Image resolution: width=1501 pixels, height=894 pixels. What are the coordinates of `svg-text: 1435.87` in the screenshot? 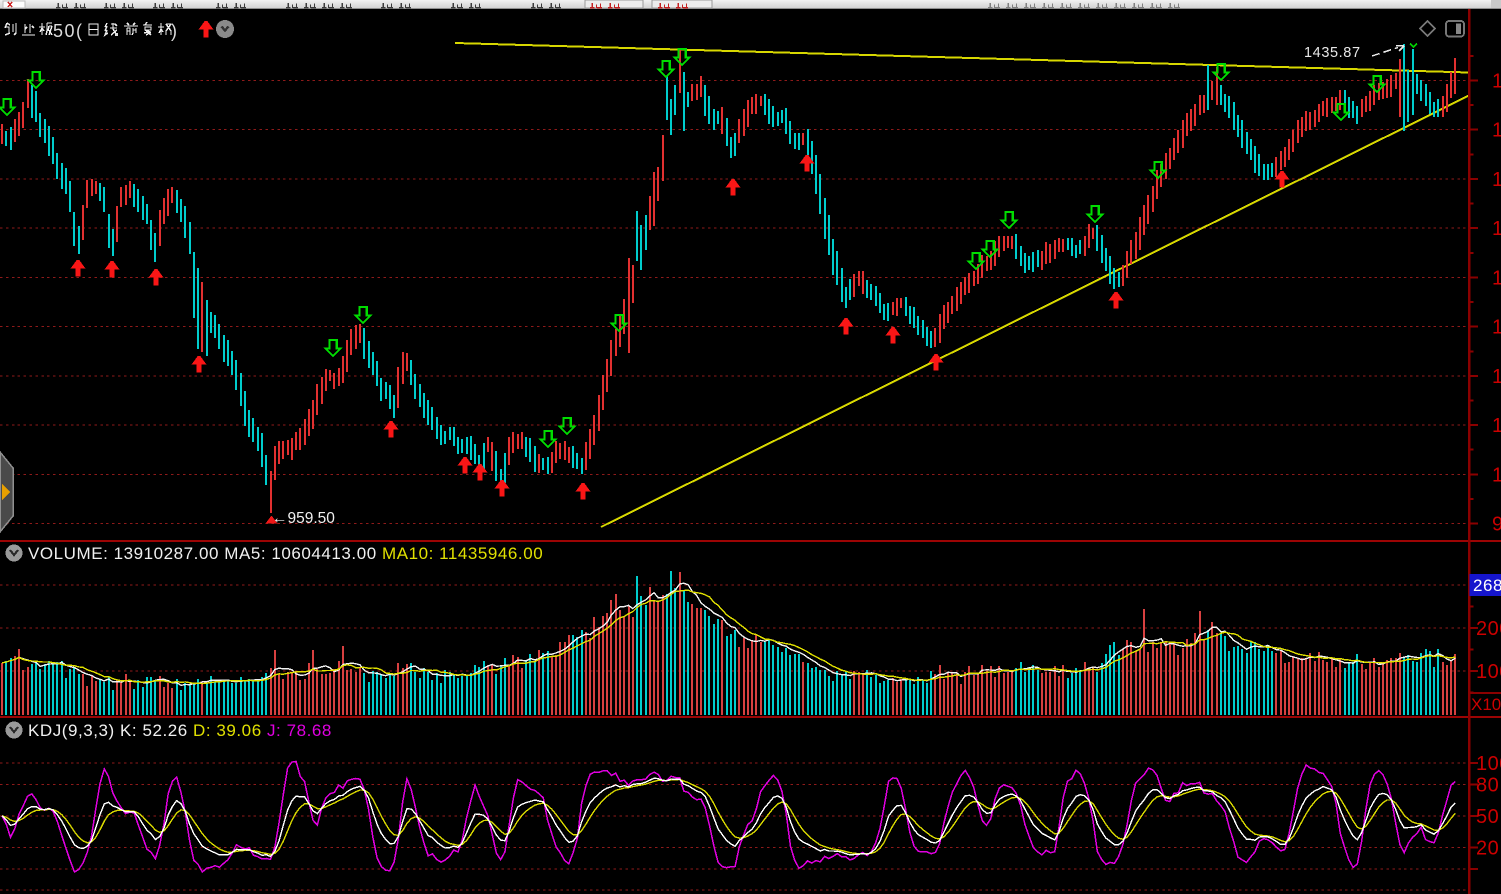 It's located at (1332, 53).